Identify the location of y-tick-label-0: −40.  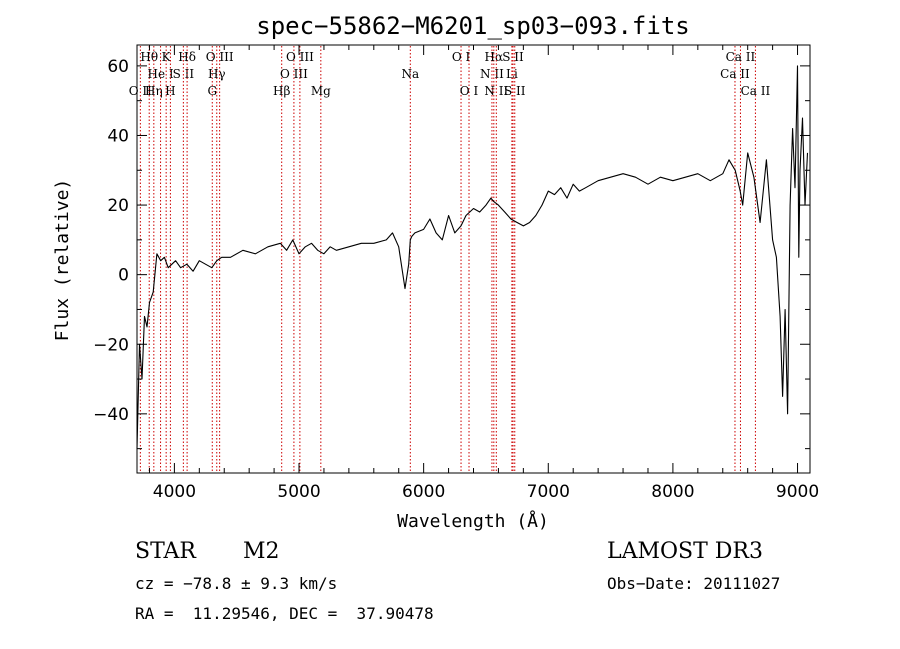
(111, 415).